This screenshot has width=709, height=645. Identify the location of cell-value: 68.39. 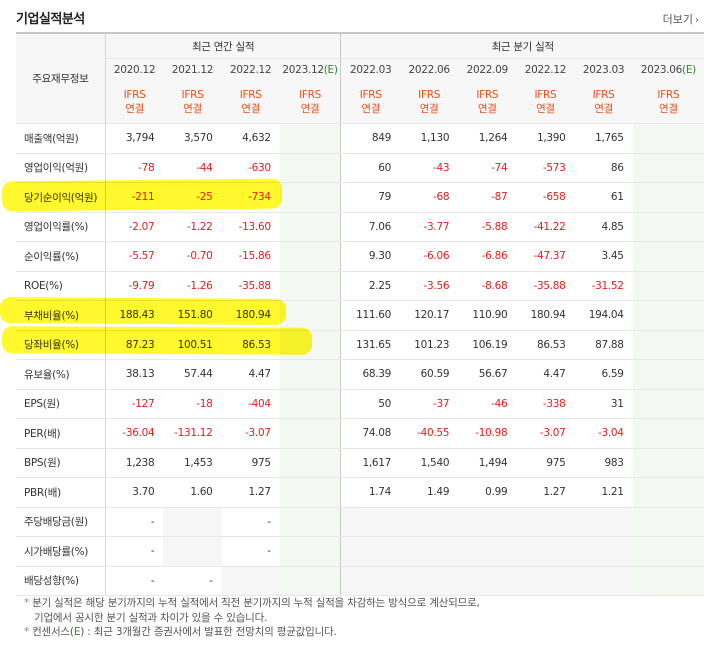
(370, 374).